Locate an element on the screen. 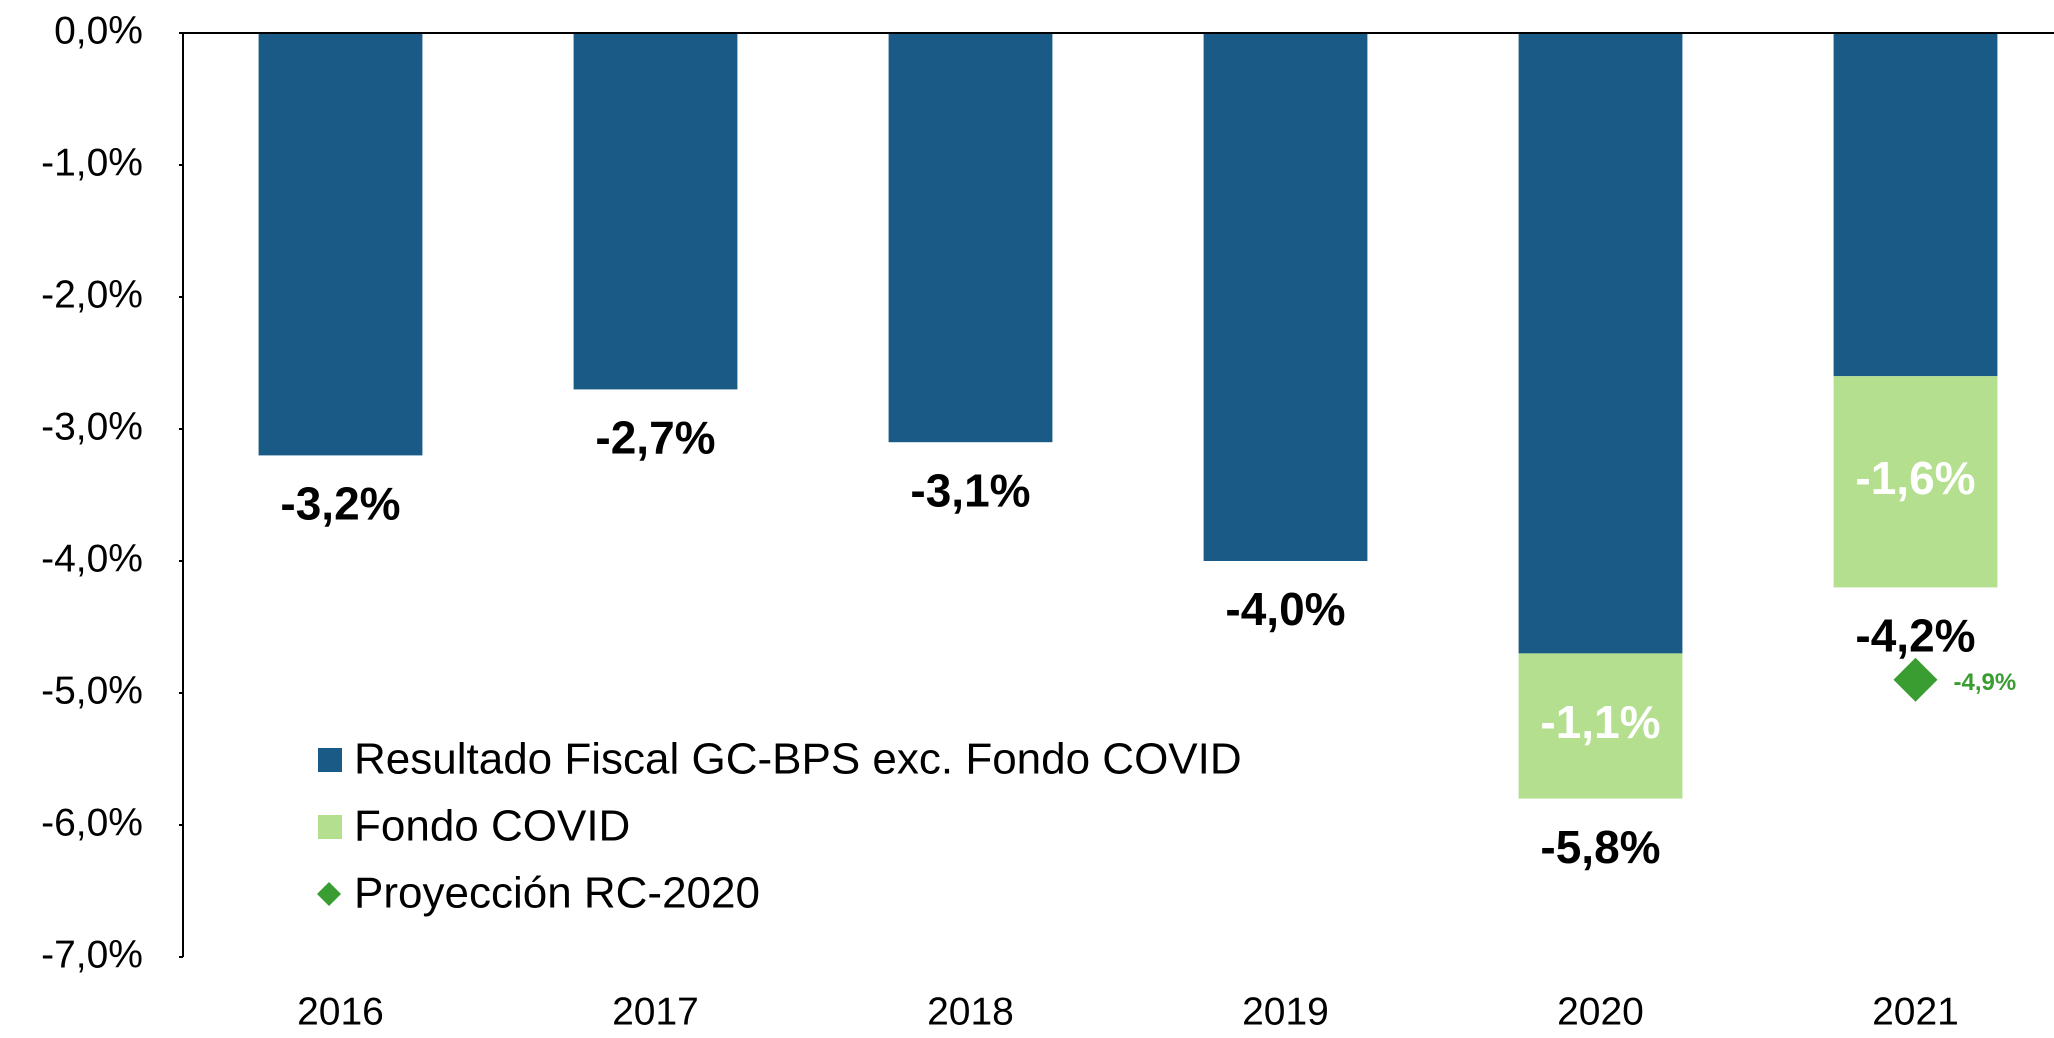 The image size is (2054, 1038). total-label: -3,2% is located at coordinates (340, 504).